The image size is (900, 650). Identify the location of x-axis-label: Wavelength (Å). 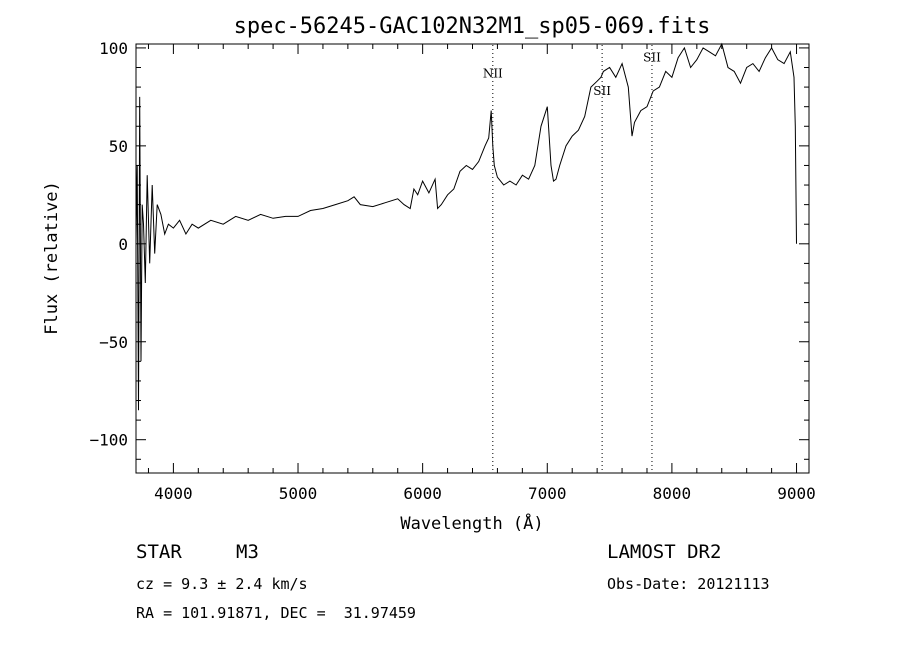
(471, 523).